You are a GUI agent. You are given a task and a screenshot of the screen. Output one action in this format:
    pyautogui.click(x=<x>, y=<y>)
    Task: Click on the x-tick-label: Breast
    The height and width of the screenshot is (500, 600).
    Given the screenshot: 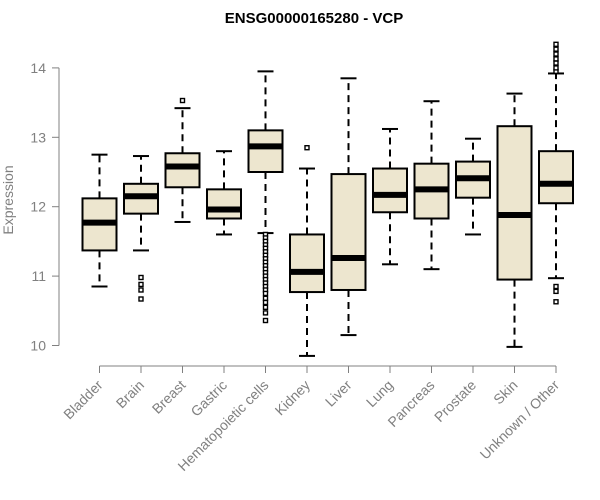 What is the action you would take?
    pyautogui.click(x=169, y=397)
    